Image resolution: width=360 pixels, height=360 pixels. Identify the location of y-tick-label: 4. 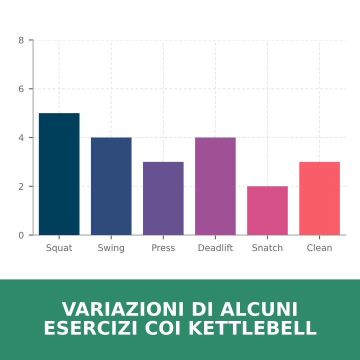
(21, 137).